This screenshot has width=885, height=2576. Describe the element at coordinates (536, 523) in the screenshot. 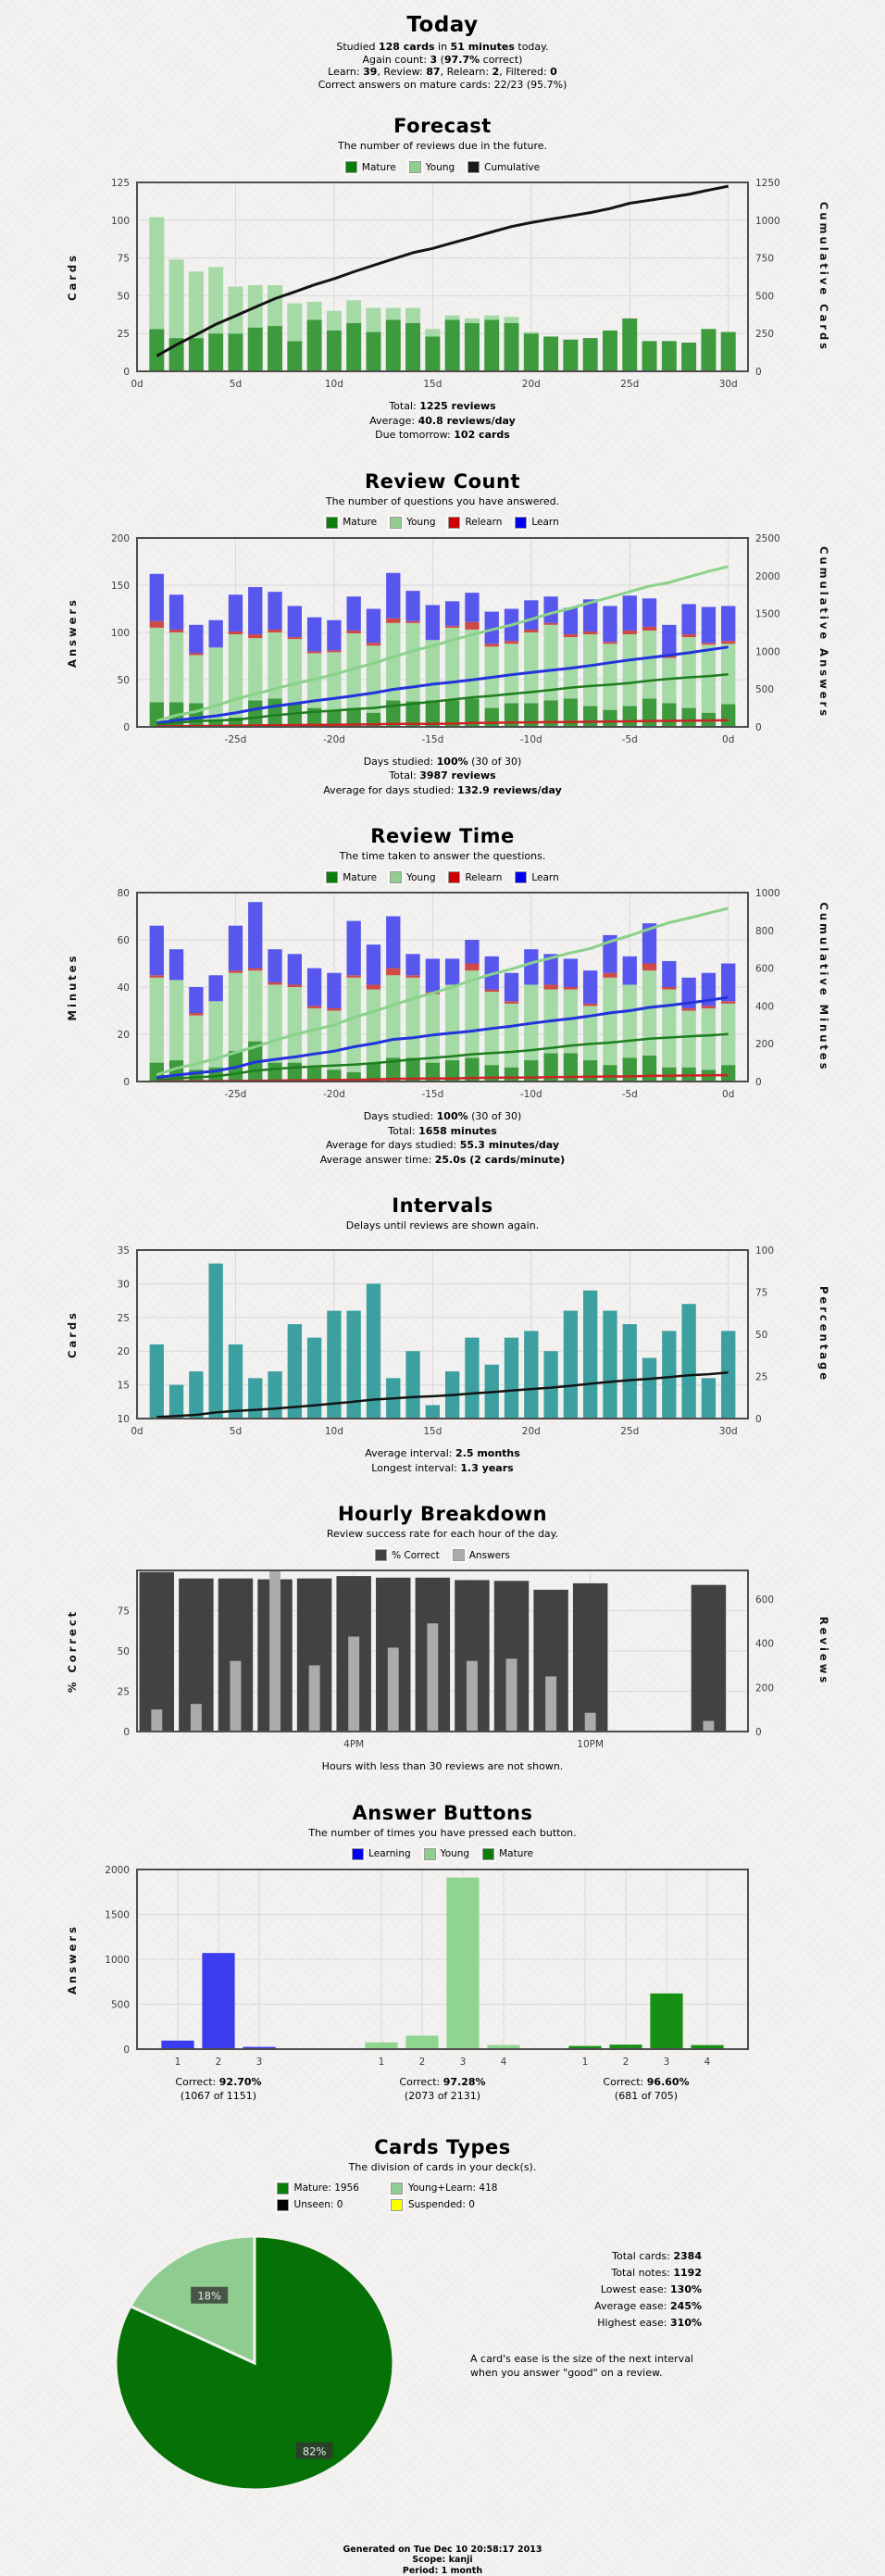

I see `legend-item: Learn` at that location.